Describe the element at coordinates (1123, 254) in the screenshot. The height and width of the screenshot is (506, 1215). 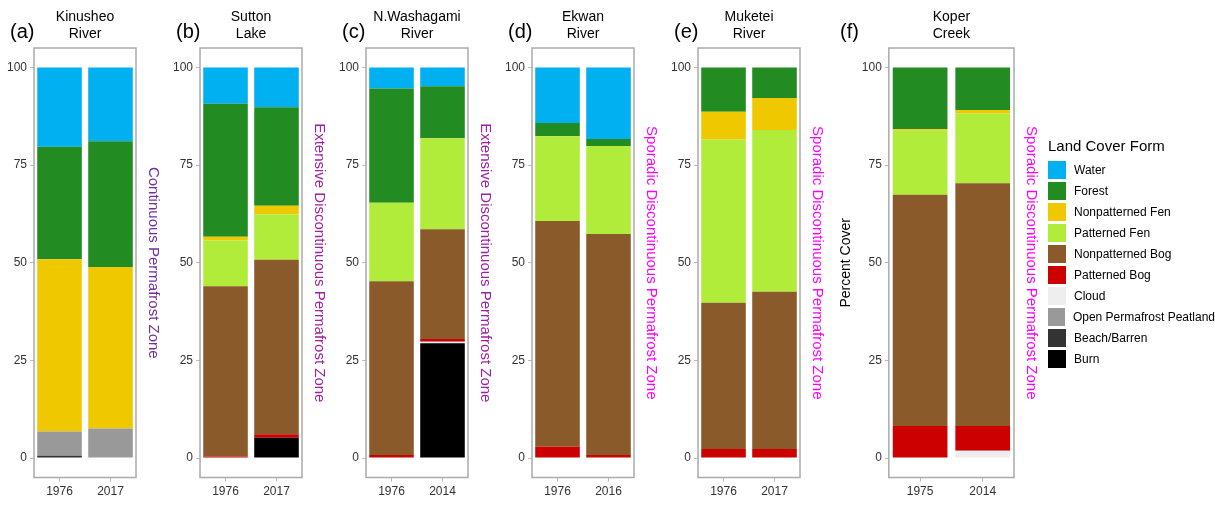
I see `legend-label: Nonpatterned Bog` at that location.